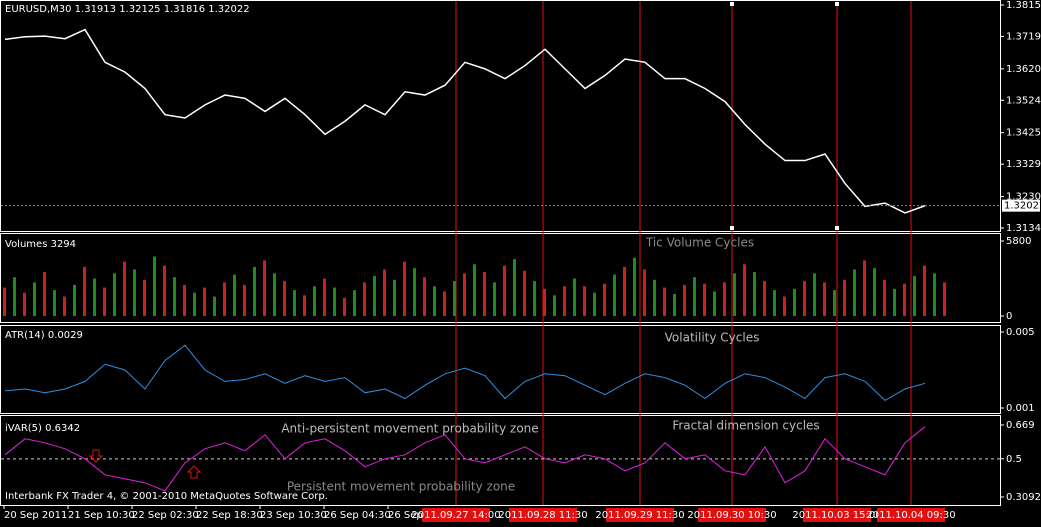  I want to click on marker-label: 2011.09.29 11:30, so click(639, 515).